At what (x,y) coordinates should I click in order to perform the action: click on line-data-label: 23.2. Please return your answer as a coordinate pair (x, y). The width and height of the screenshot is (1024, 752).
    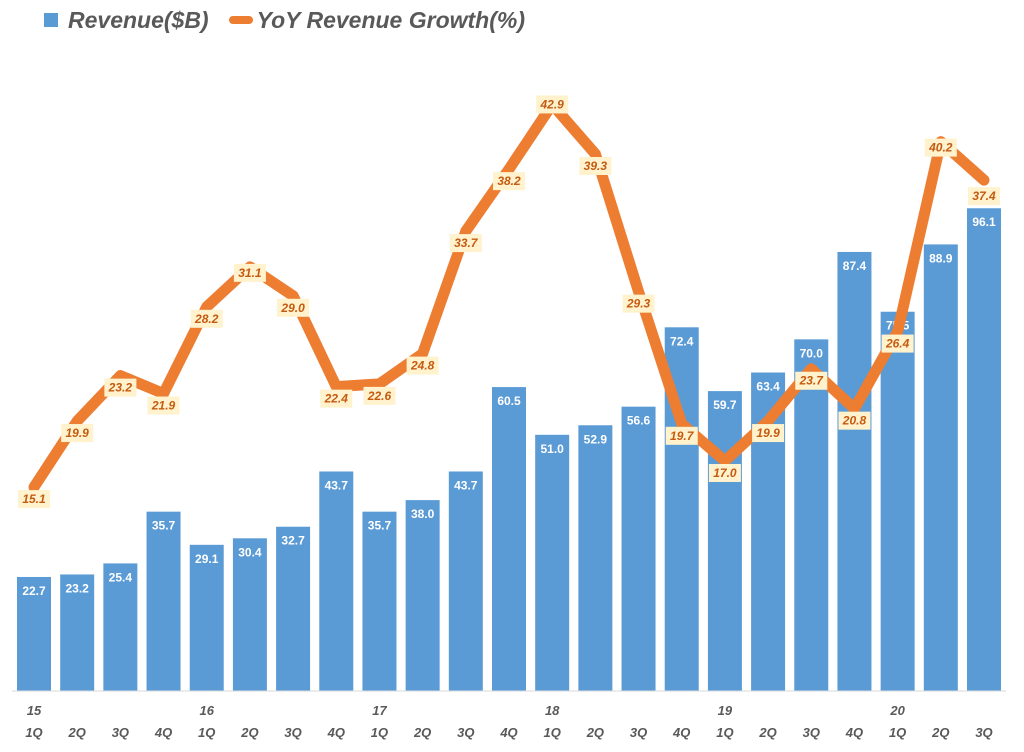
    Looking at the image, I should click on (120, 388).